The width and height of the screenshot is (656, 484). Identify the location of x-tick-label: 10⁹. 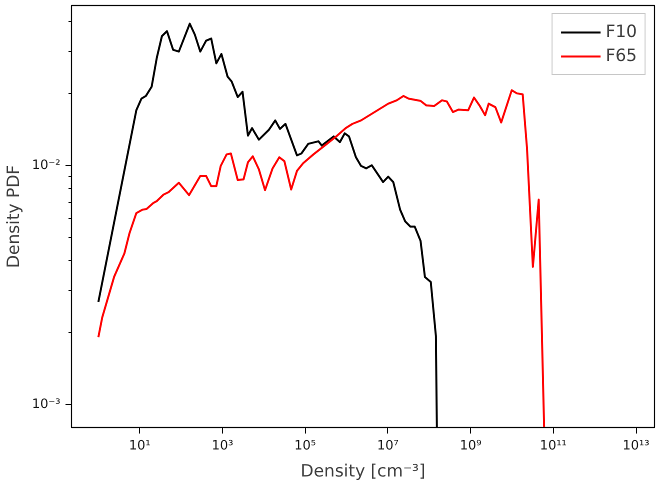
(471, 446).